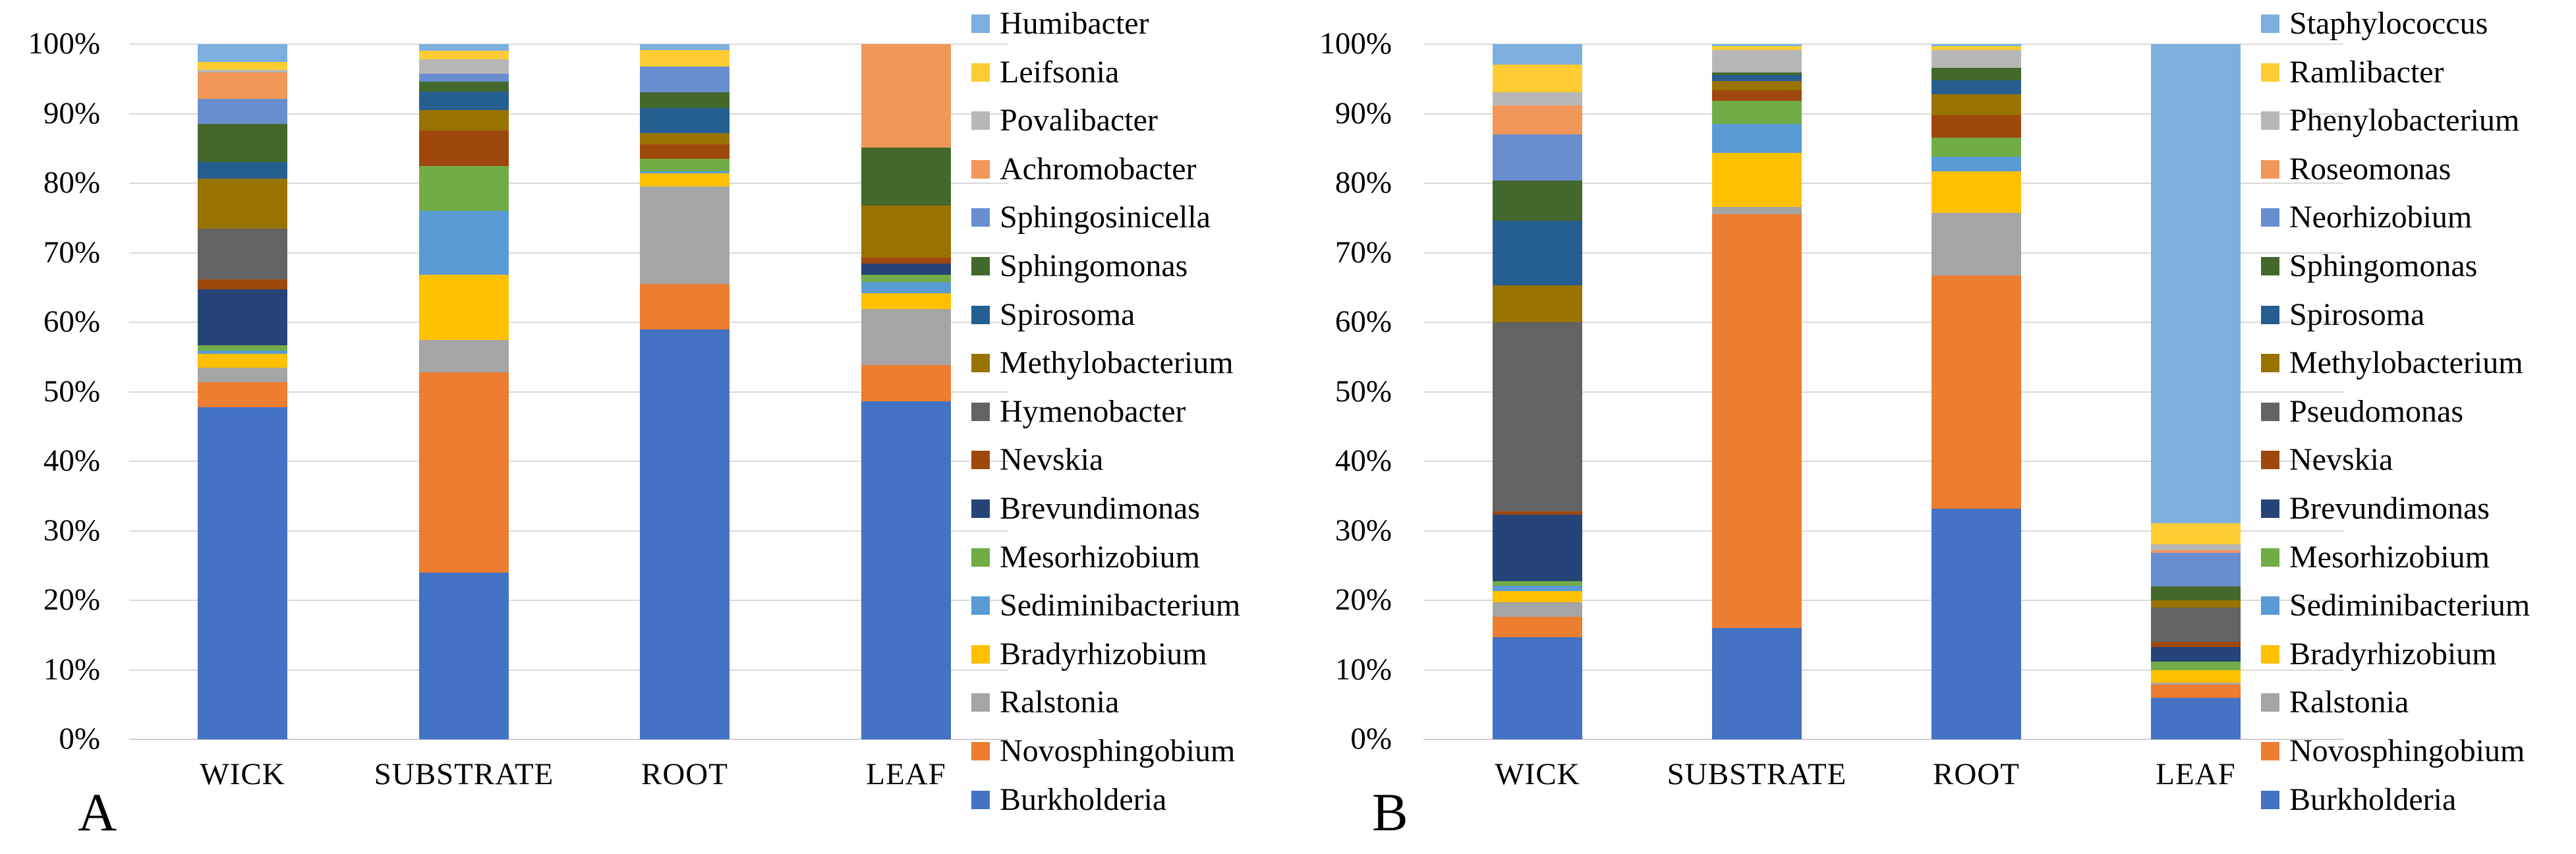 This screenshot has width=2576, height=854. Describe the element at coordinates (906, 774) in the screenshot. I see `x-axis-label-a-leaf: LEAF` at that location.